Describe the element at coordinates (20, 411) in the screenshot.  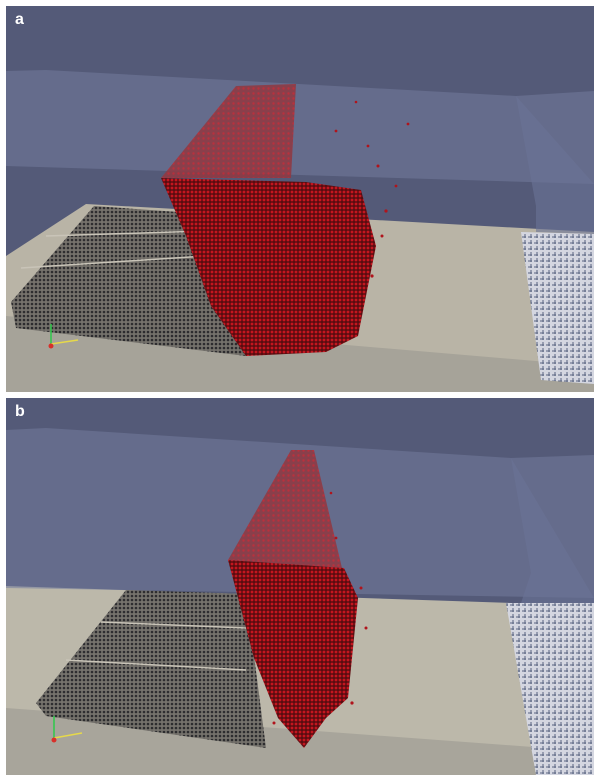
I see `panel-label: b` at that location.